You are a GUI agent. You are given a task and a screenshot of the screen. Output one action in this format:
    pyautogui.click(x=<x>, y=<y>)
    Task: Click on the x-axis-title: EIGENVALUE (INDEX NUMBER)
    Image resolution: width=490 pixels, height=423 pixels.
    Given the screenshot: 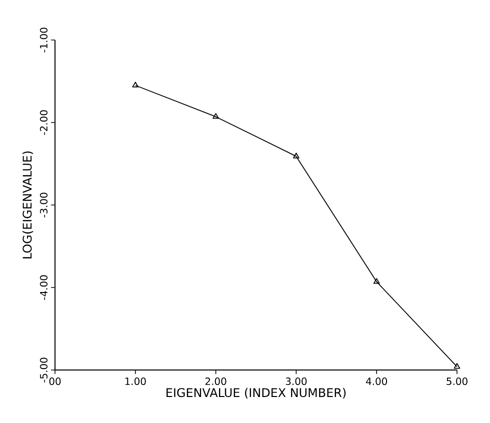 What is the action you would take?
    pyautogui.click(x=256, y=393)
    